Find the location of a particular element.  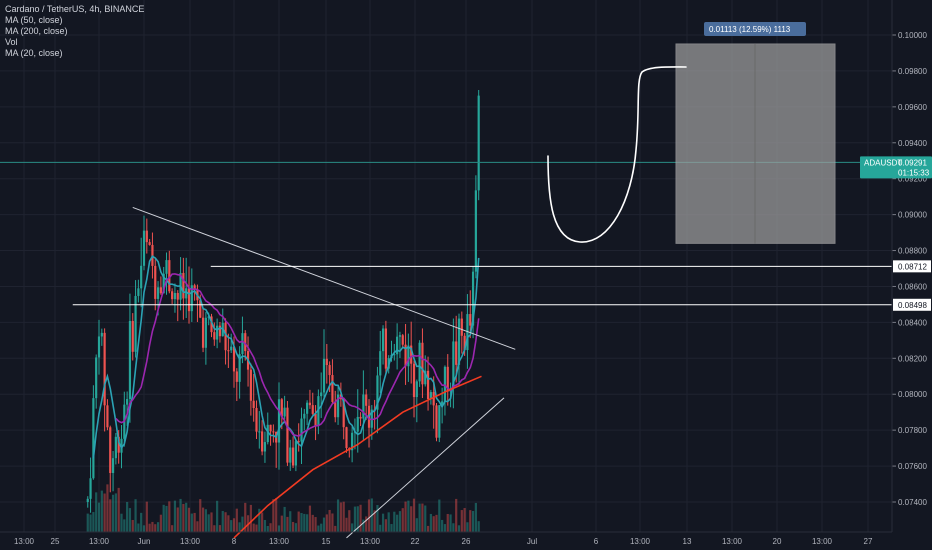

x-tick-1: 25 is located at coordinates (55, 541).